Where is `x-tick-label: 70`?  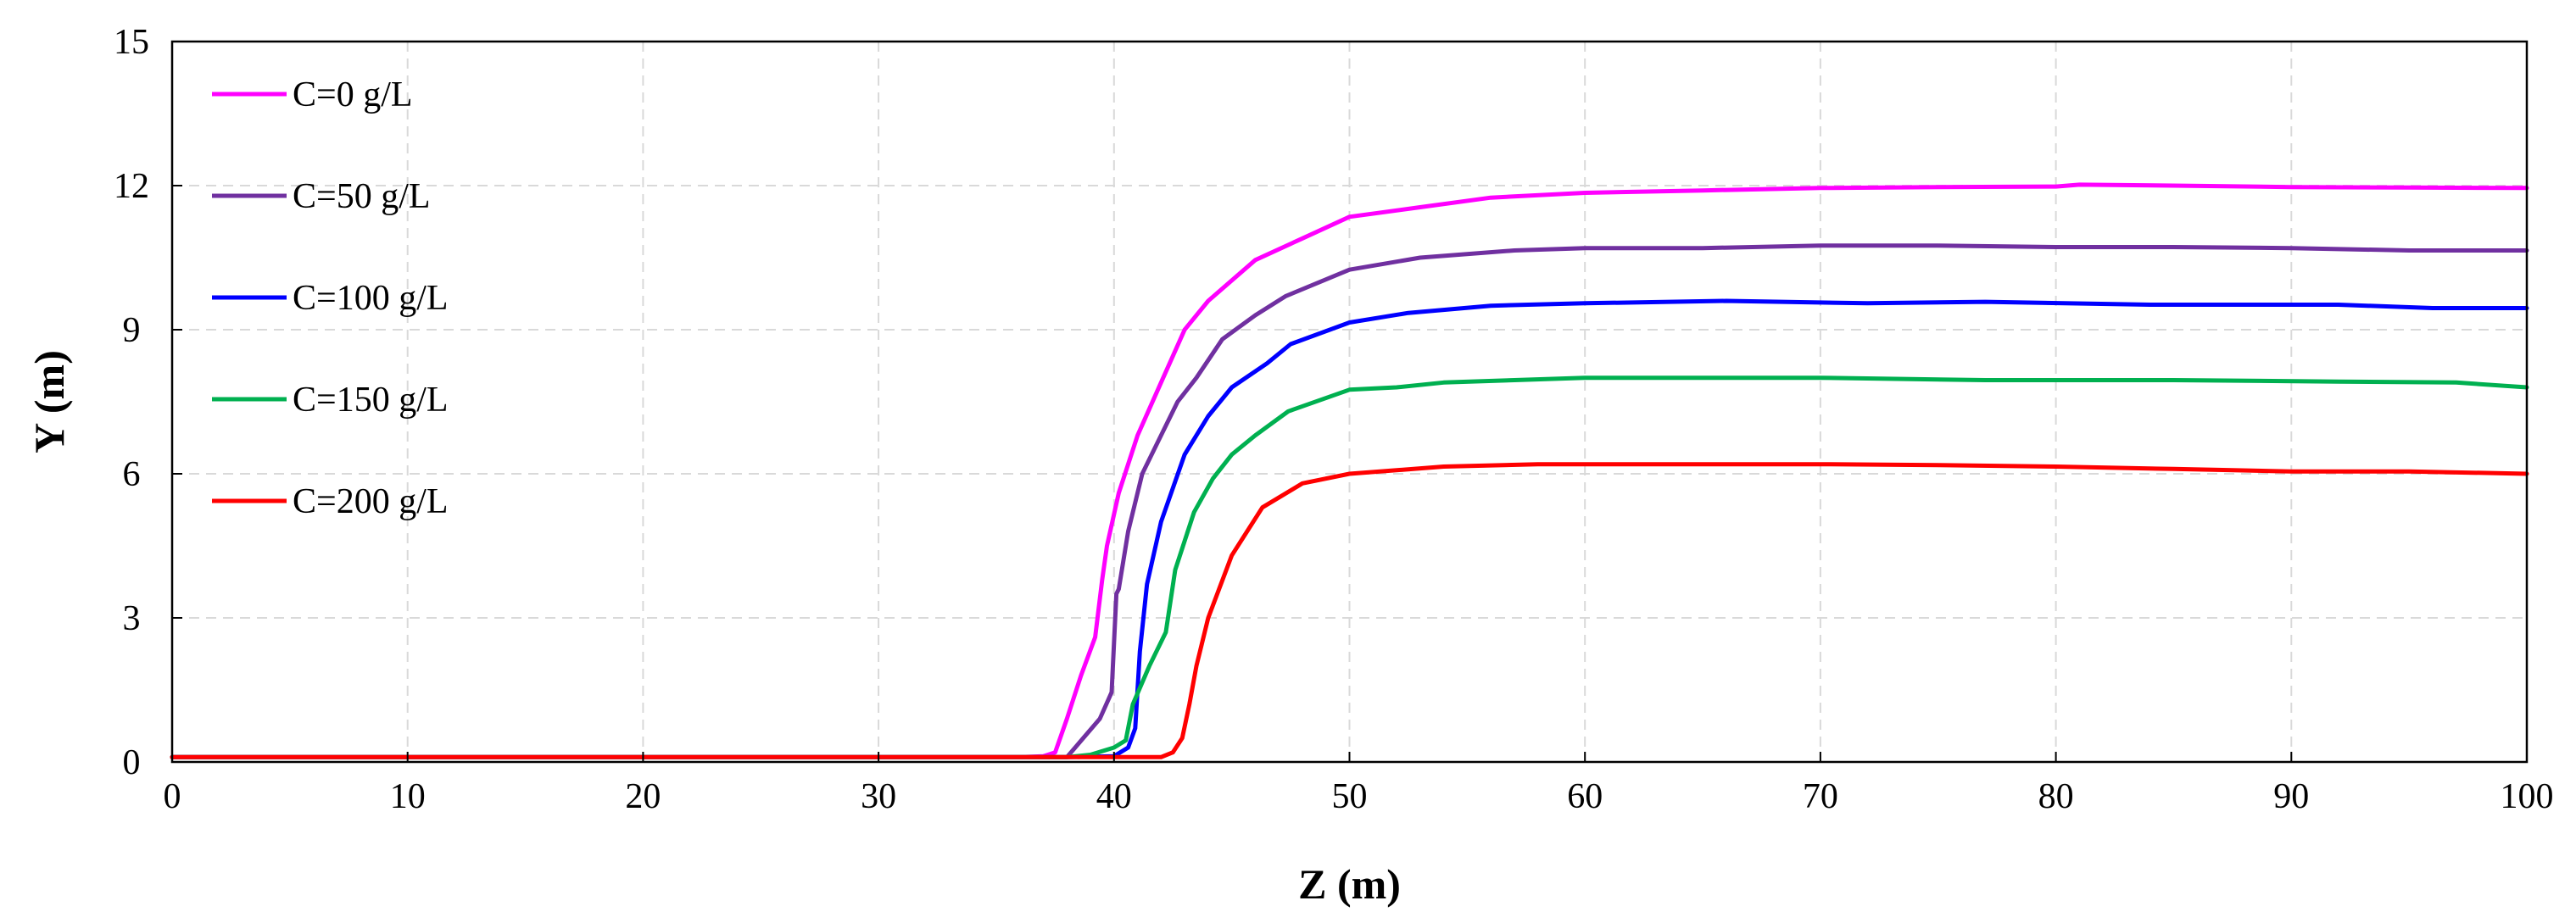 x-tick-label: 70 is located at coordinates (1820, 796).